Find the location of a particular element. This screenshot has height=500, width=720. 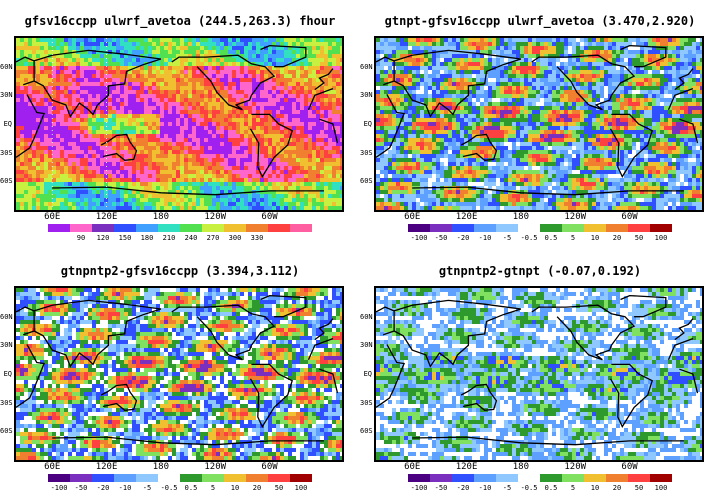

colorbar-label: 90 is located at coordinates (81, 238).